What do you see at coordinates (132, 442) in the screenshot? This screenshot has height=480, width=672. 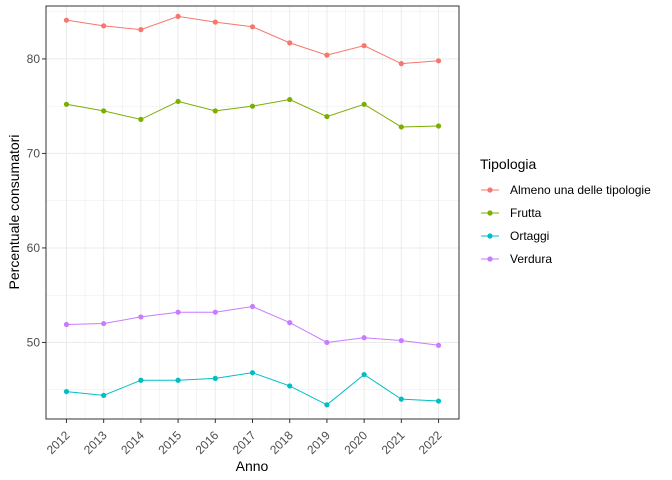 I see `x-tick-label: 2014` at bounding box center [132, 442].